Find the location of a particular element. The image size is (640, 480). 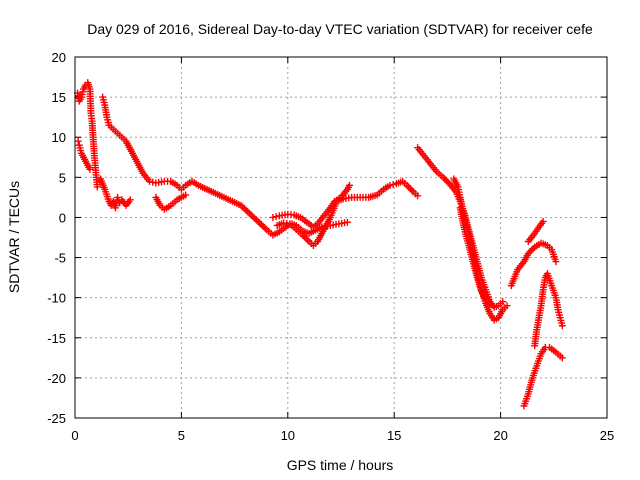

y-axis-label: SDTVAR / TECUs is located at coordinates (14, 237).